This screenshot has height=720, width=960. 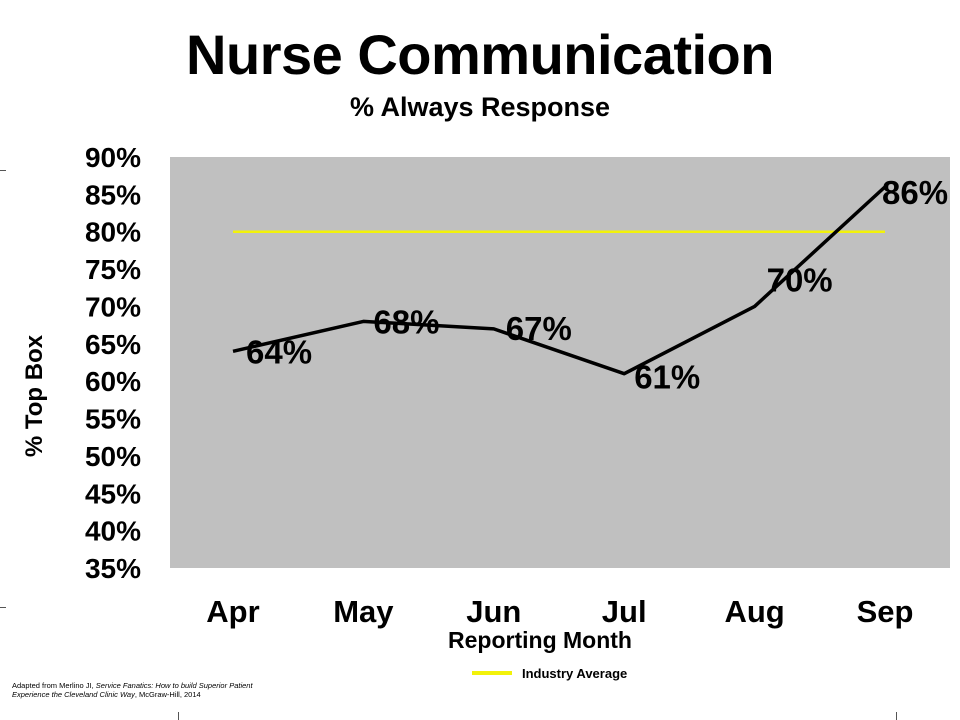 What do you see at coordinates (575, 673) in the screenshot?
I see `legend-label-industry-average: Industry Average` at bounding box center [575, 673].